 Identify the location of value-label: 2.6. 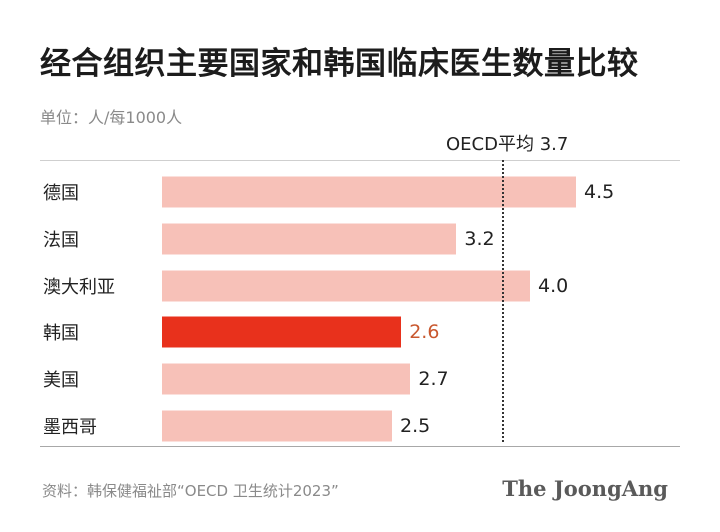
(424, 332).